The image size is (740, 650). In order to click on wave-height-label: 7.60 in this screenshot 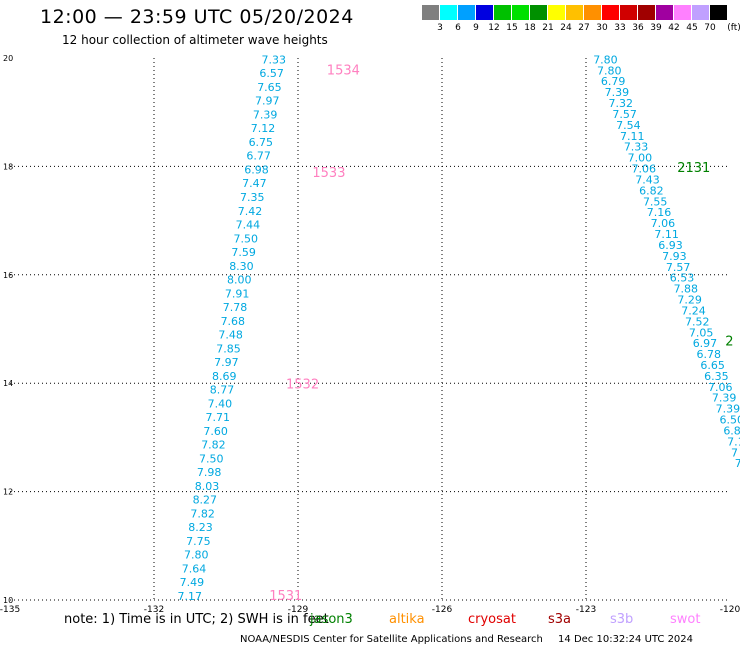, I will do `click(215, 431)`.